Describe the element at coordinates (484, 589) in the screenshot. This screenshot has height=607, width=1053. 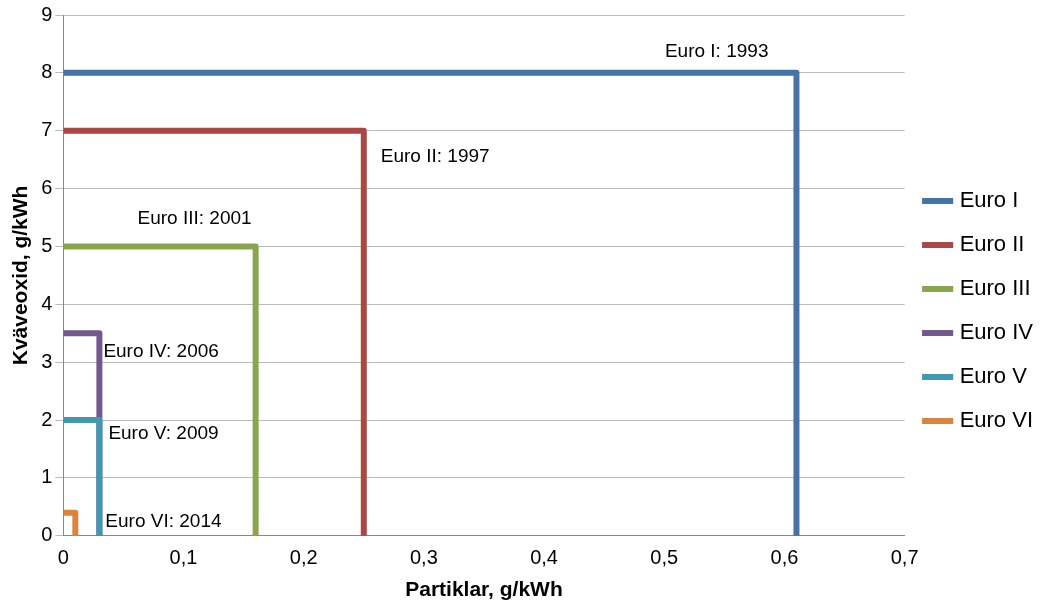
I see `x-axis-title: Partiklar, g/kWh` at that location.